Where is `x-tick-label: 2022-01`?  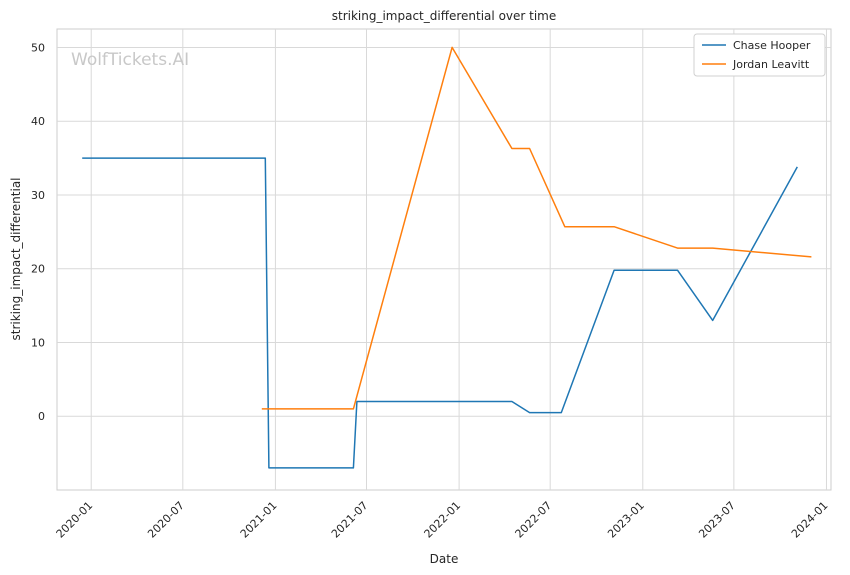 x-tick-label: 2022-01 is located at coordinates (443, 520).